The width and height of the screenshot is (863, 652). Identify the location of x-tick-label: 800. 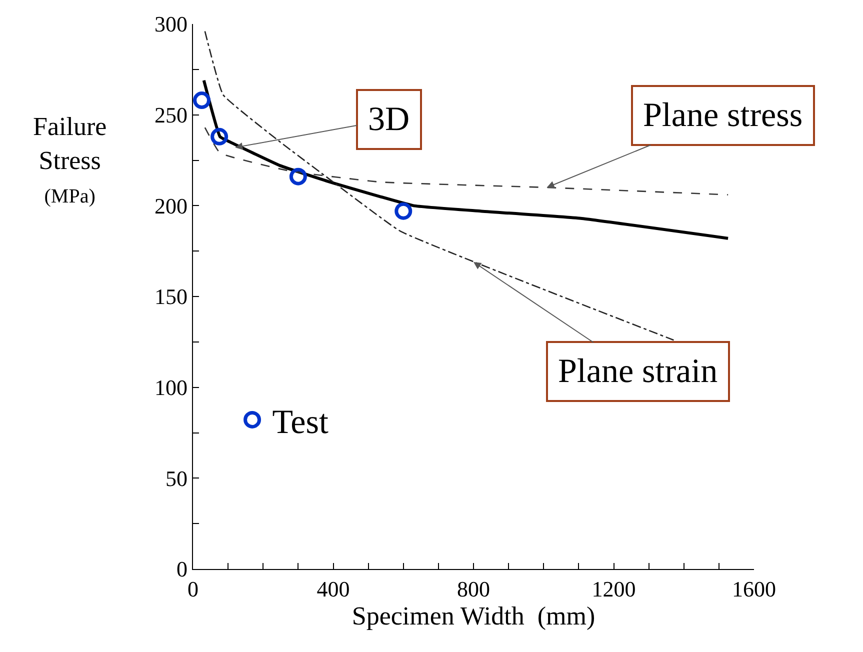
(473, 589).